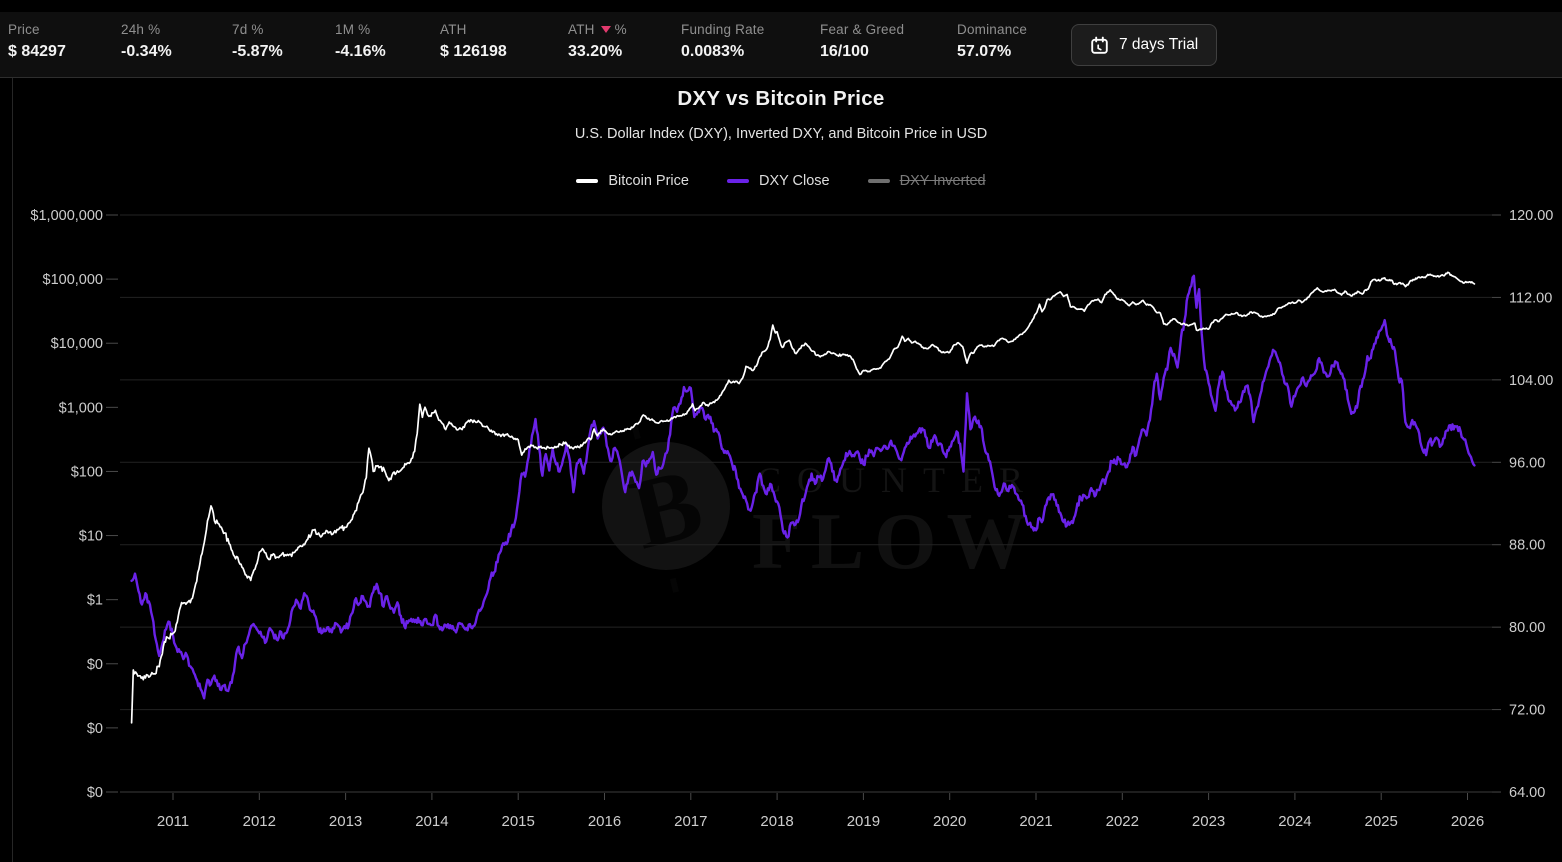 The width and height of the screenshot is (1562, 862). Describe the element at coordinates (1530, 298) in the screenshot. I see `right-axis-label: 112.00` at that location.